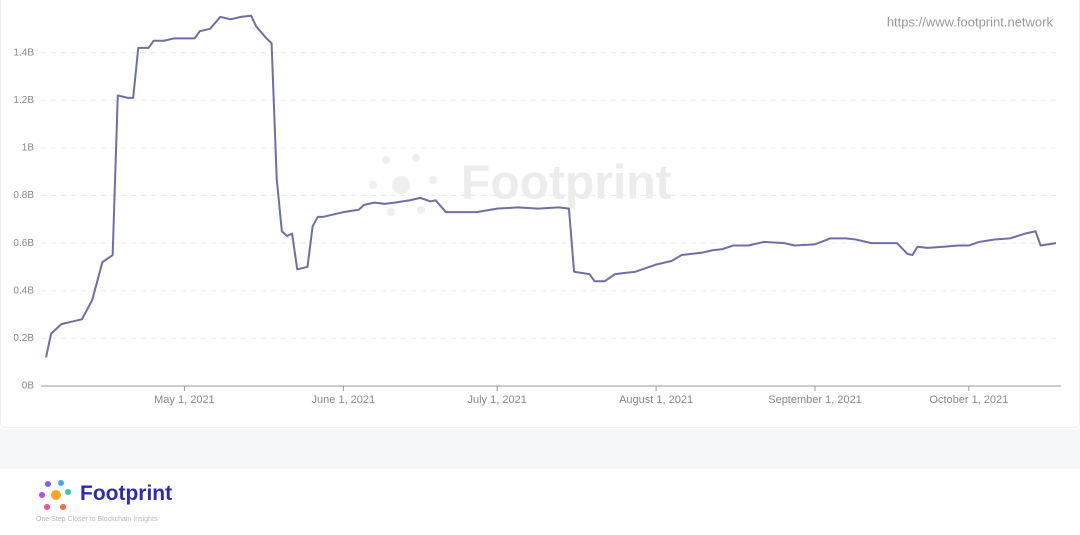 This screenshot has height=535, width=1080. What do you see at coordinates (815, 400) in the screenshot?
I see `x-tick-label: September 1, 2021` at bounding box center [815, 400].